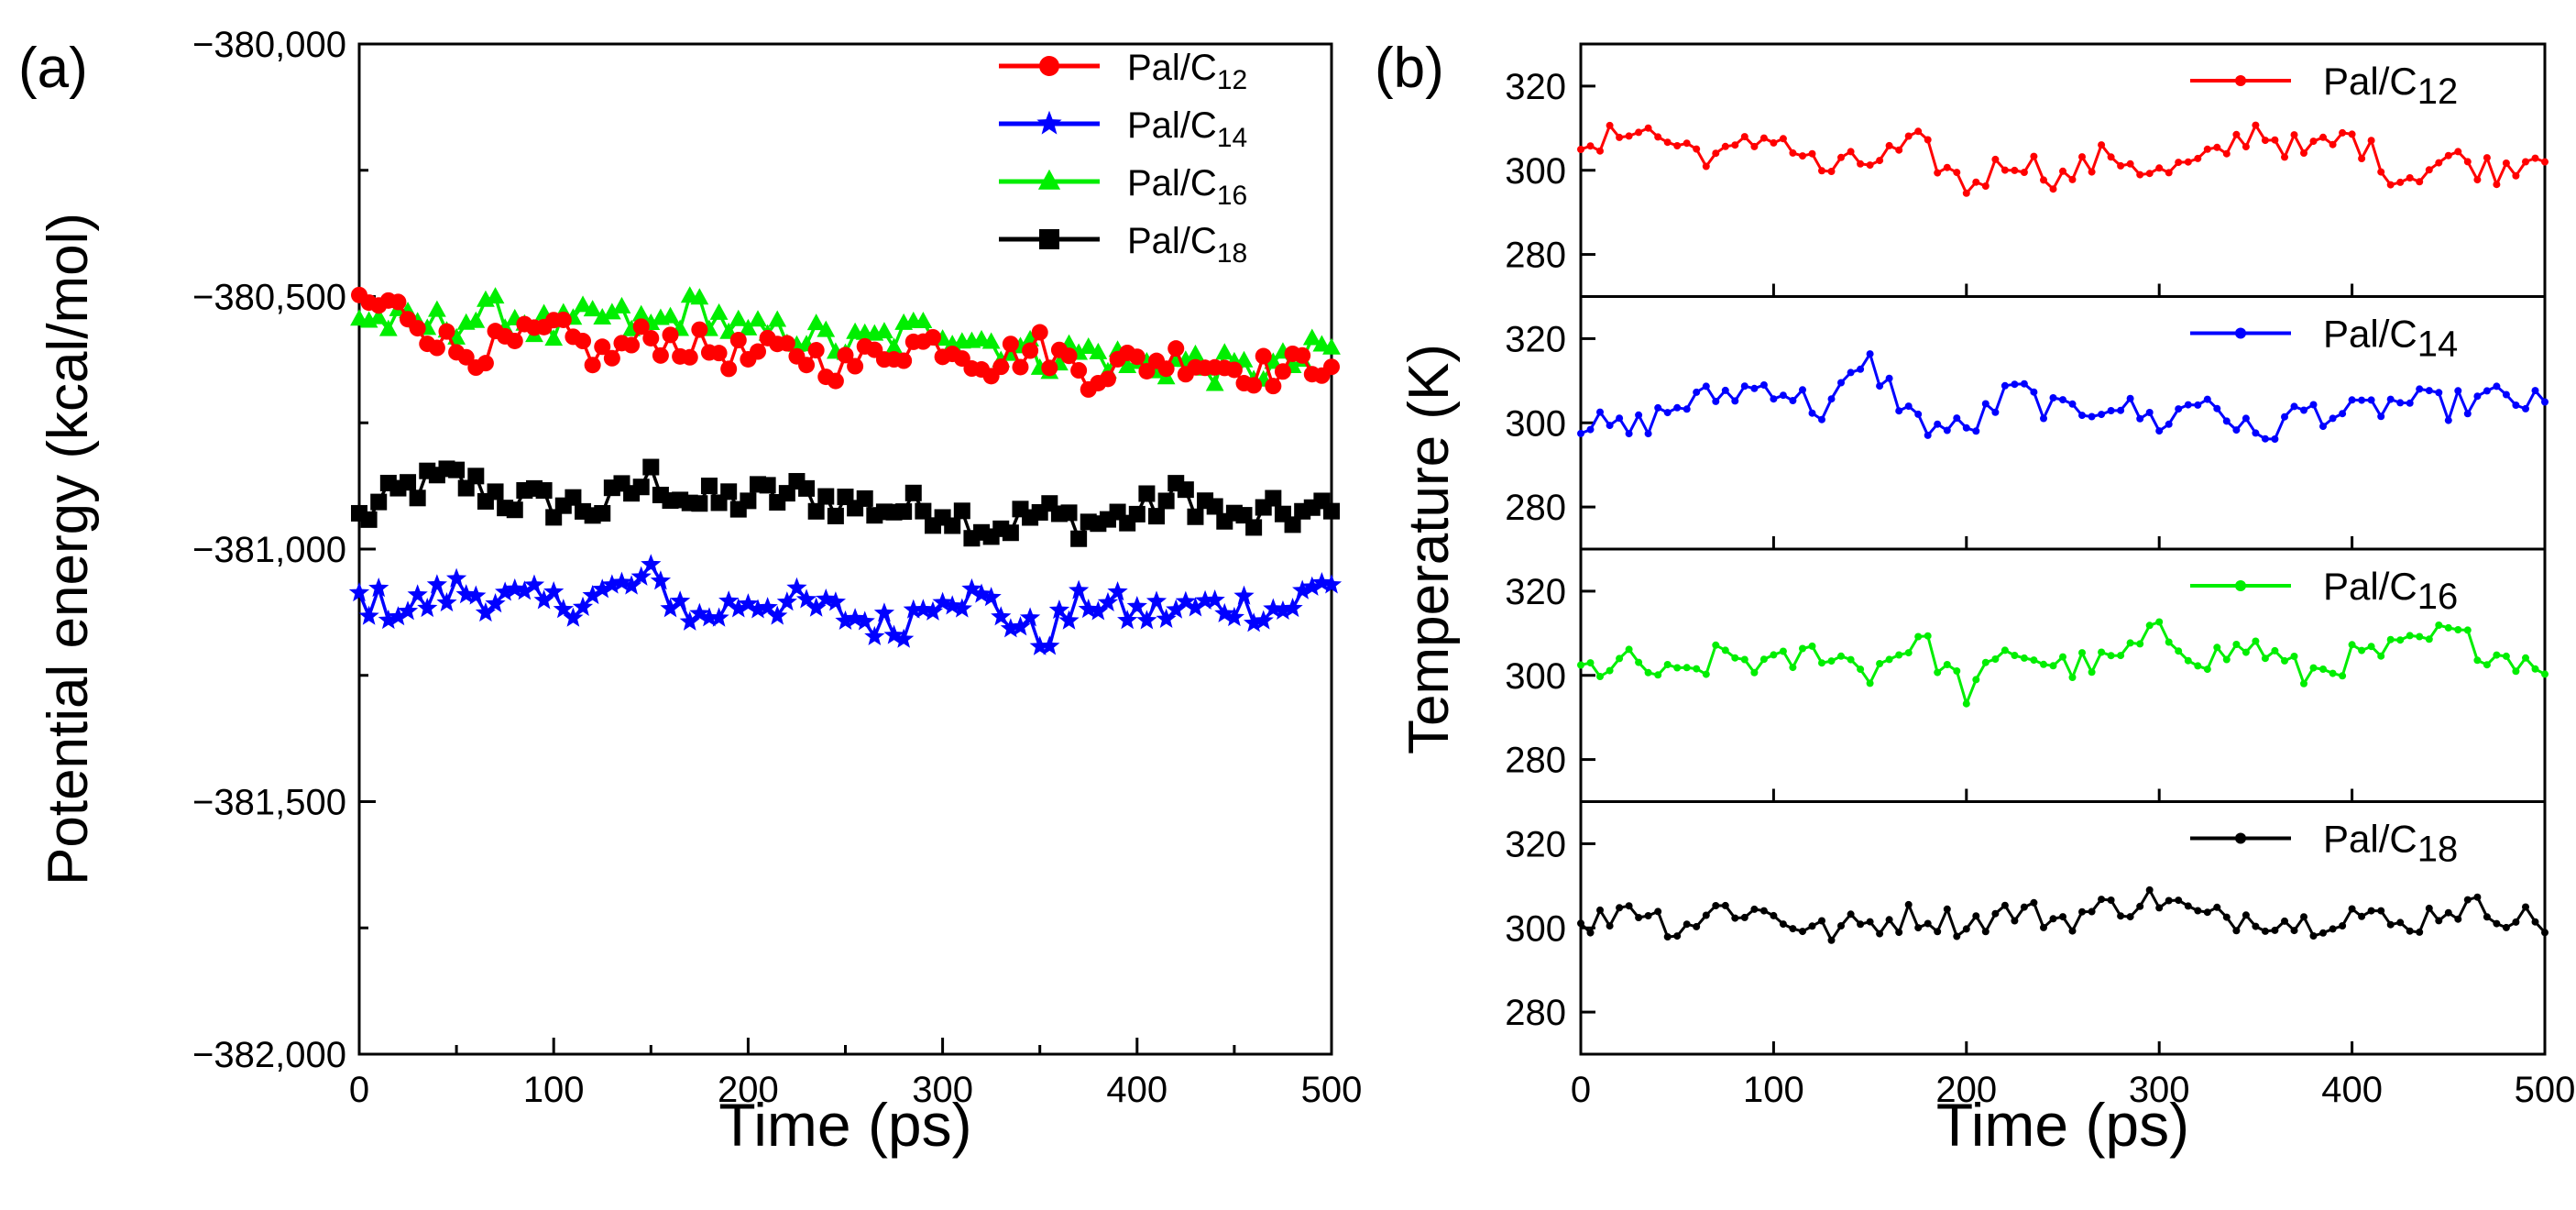 This screenshot has width=2576, height=1210. I want to click on subplot-pal-c14: 280 300 320 Pal/C14, so click(2027, 423).